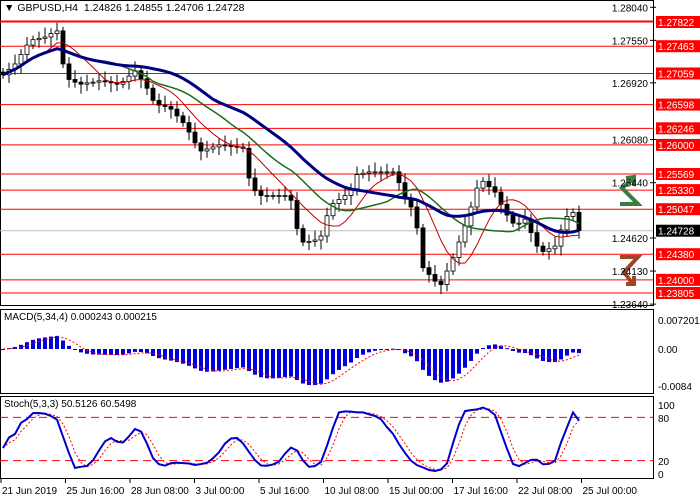 The height and width of the screenshot is (500, 700). I want to click on collapse-triangle-icon: ▼, so click(9, 8).